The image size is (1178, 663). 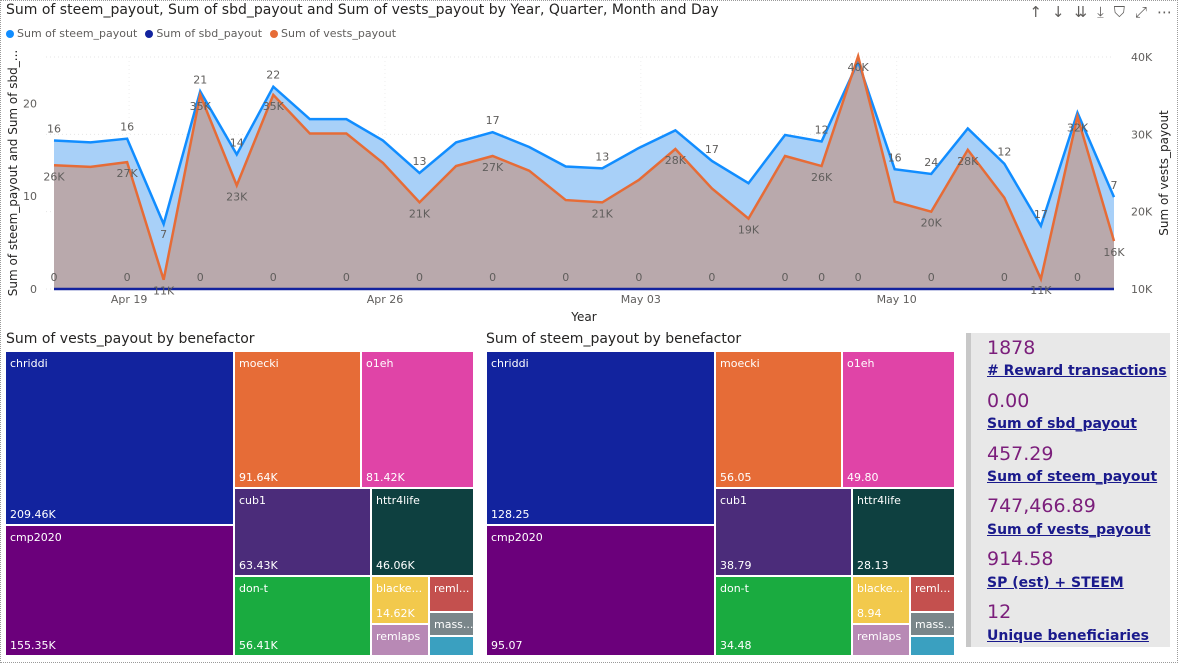 What do you see at coordinates (417, 419) in the screenshot?
I see `treemap-cell: o1eh 81.42K` at bounding box center [417, 419].